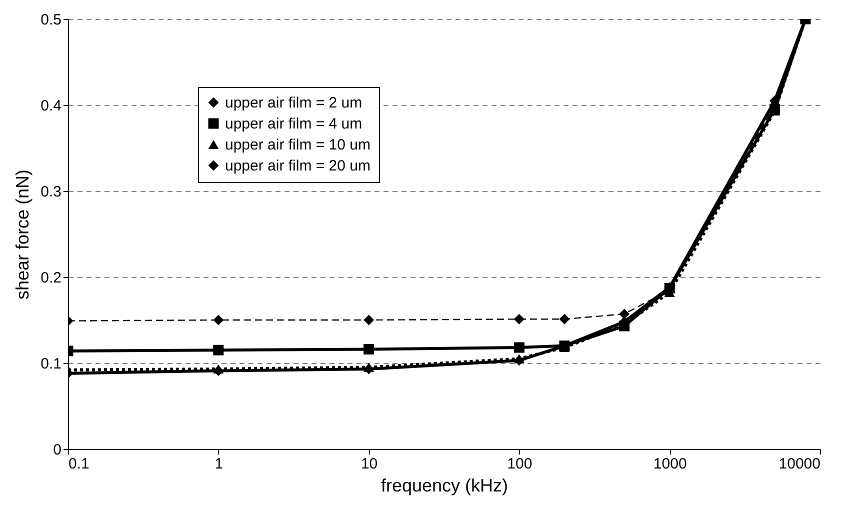 This screenshot has width=851, height=515. What do you see at coordinates (219, 464) in the screenshot?
I see `x-tick-label: 1` at bounding box center [219, 464].